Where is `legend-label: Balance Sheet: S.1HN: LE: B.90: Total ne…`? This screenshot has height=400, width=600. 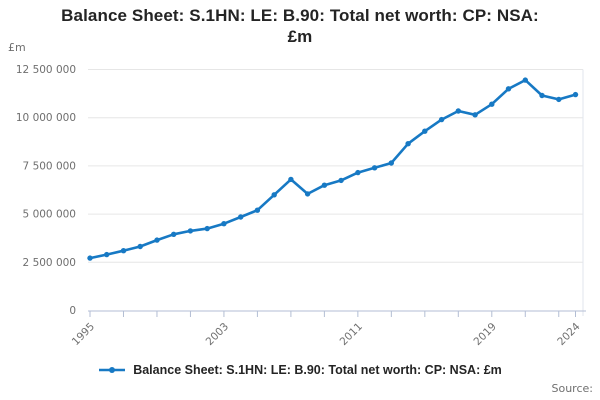 legend-label: Balance Sheet: S.1HN: LE: B.90: Total ne… is located at coordinates (317, 370).